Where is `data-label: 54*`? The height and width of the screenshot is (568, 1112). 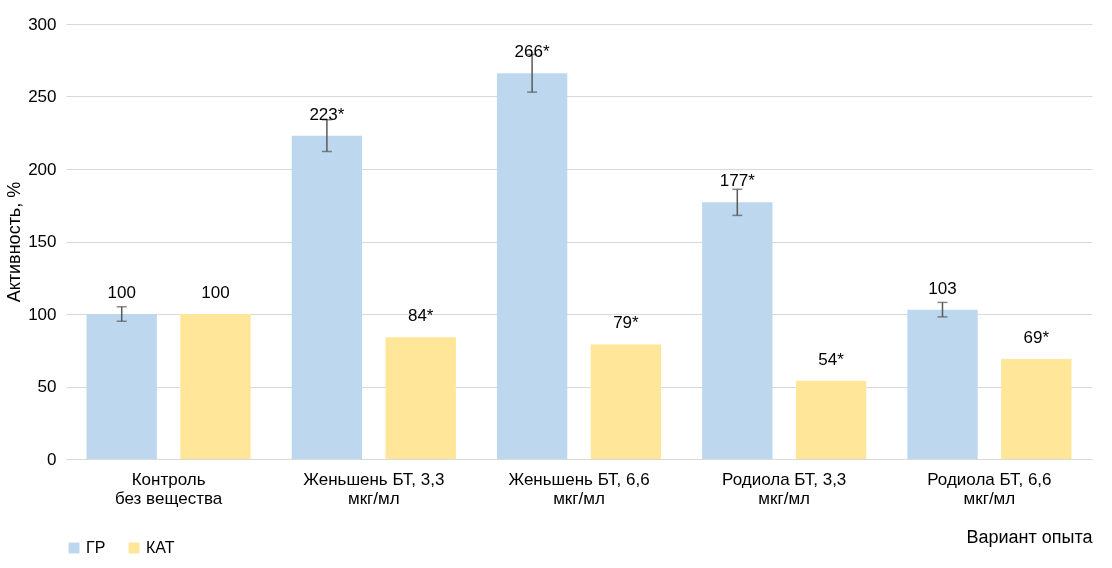 data-label: 54* is located at coordinates (831, 359).